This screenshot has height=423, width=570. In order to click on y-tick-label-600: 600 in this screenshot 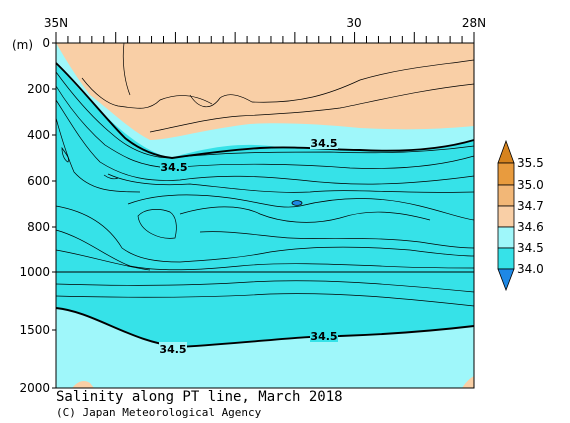, I will do `click(38, 181)`.